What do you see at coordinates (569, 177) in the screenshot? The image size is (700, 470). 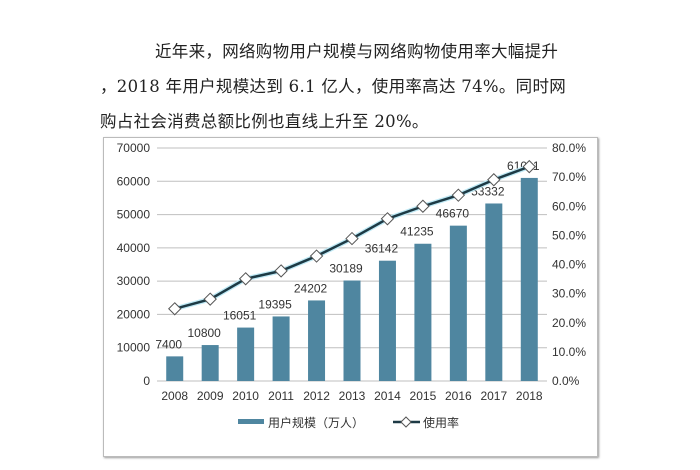 I see `right-tick-label: 70.0%` at bounding box center [569, 177].